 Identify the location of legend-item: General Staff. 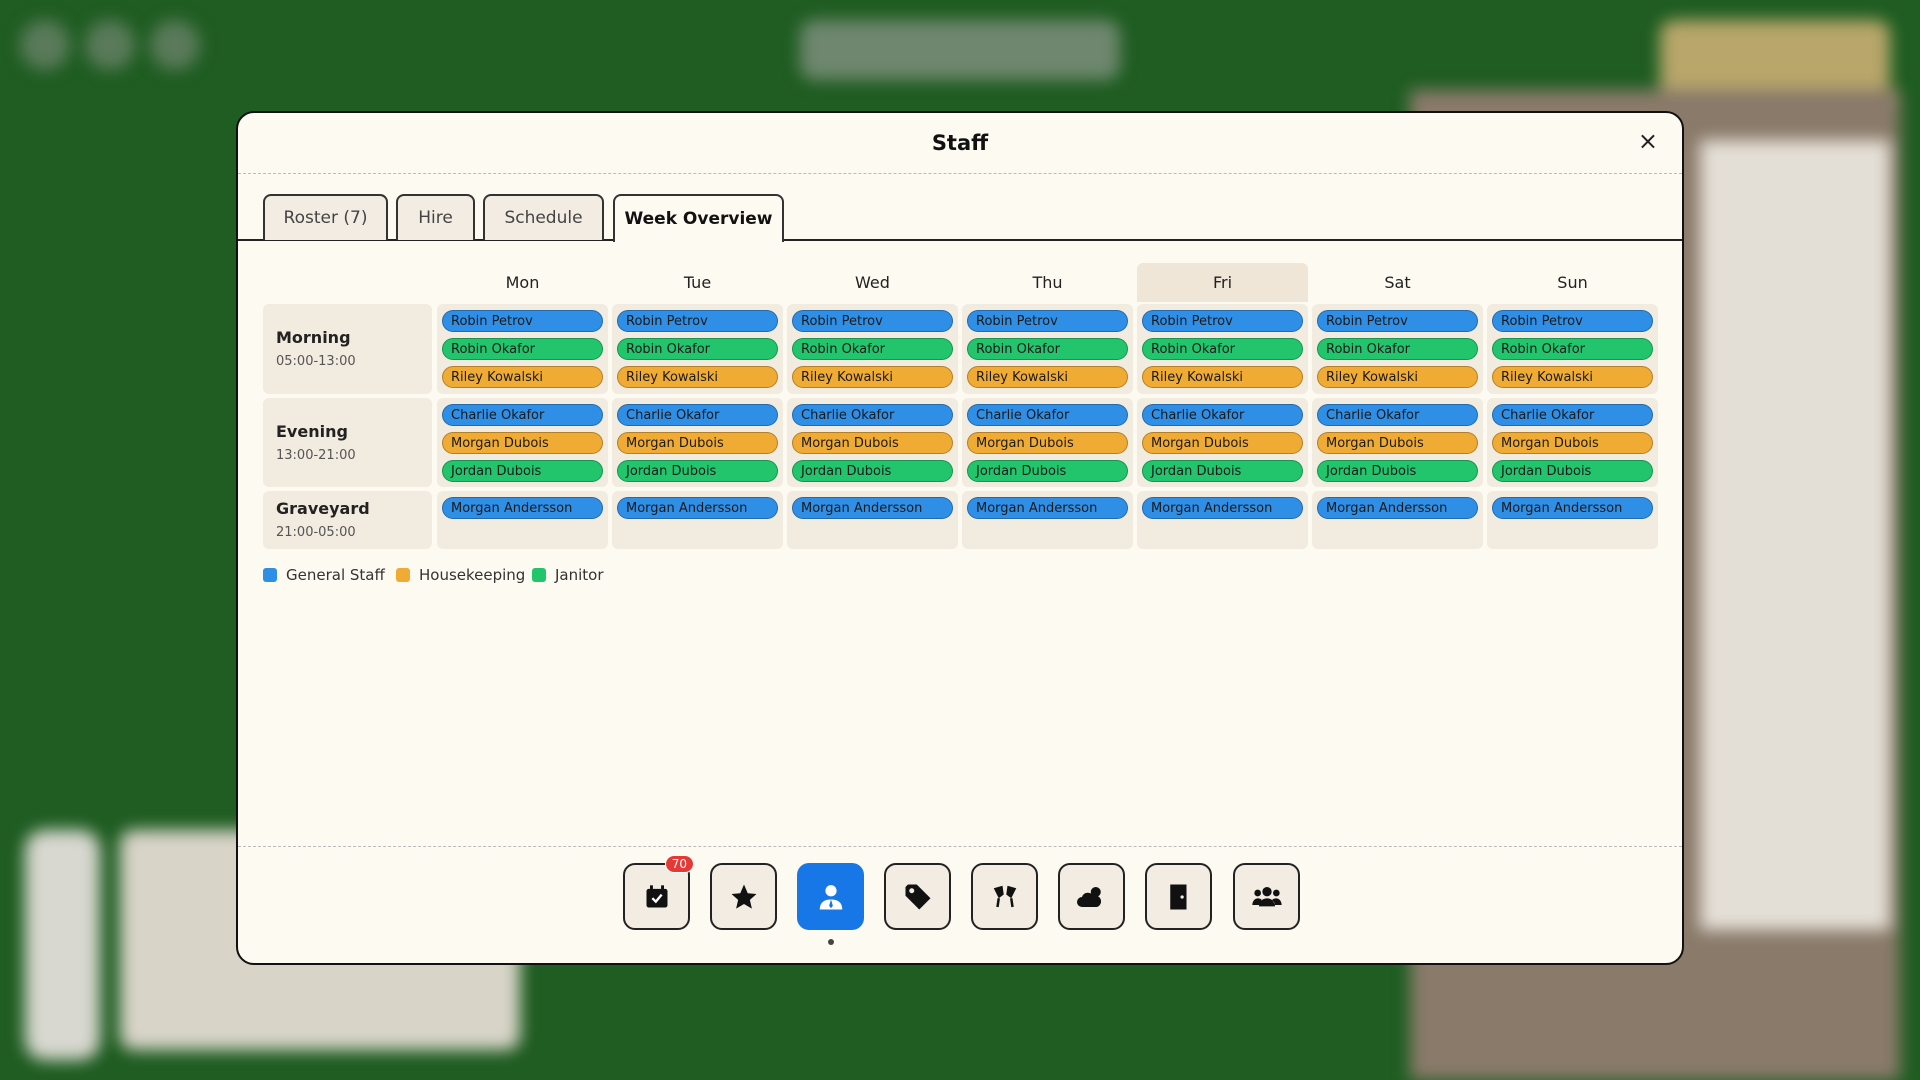
(324, 575).